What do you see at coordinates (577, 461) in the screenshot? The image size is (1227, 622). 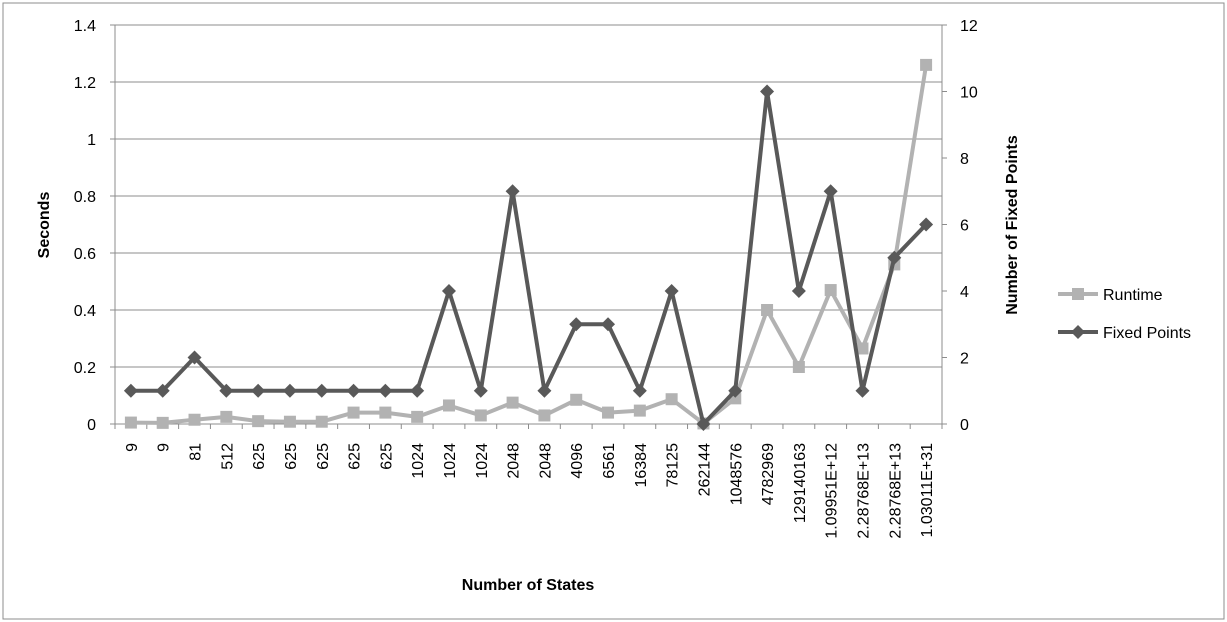 I see `x-tick-label: 4096` at bounding box center [577, 461].